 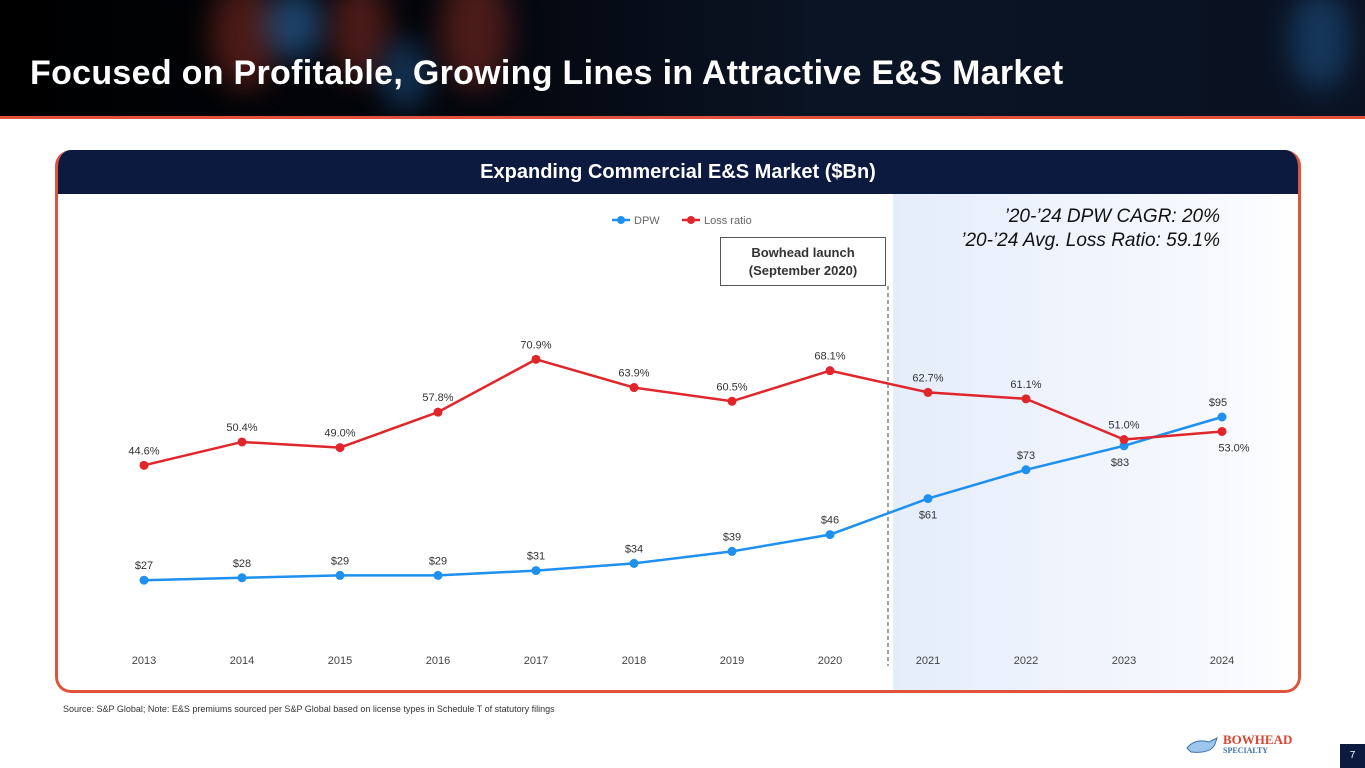 What do you see at coordinates (803, 261) in the screenshot?
I see `launch-annotation: Bowhead launch (September 2020)` at bounding box center [803, 261].